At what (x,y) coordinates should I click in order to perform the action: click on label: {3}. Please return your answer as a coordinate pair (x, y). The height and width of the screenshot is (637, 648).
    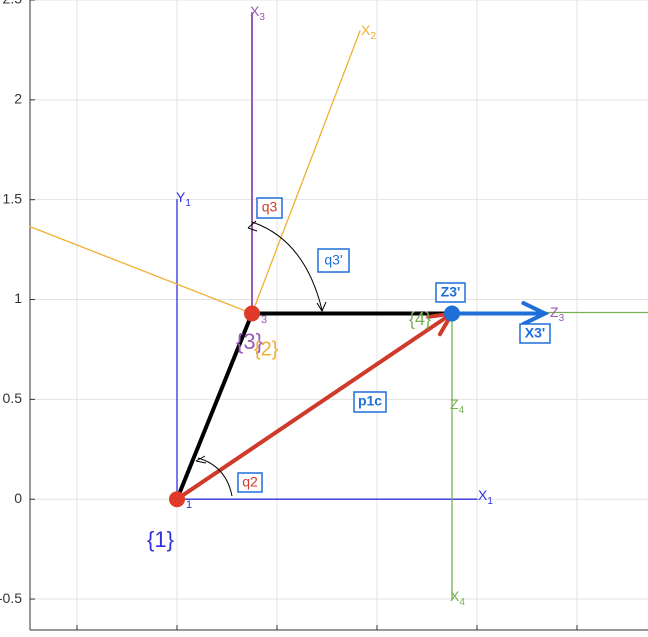
    Looking at the image, I should click on (249, 341).